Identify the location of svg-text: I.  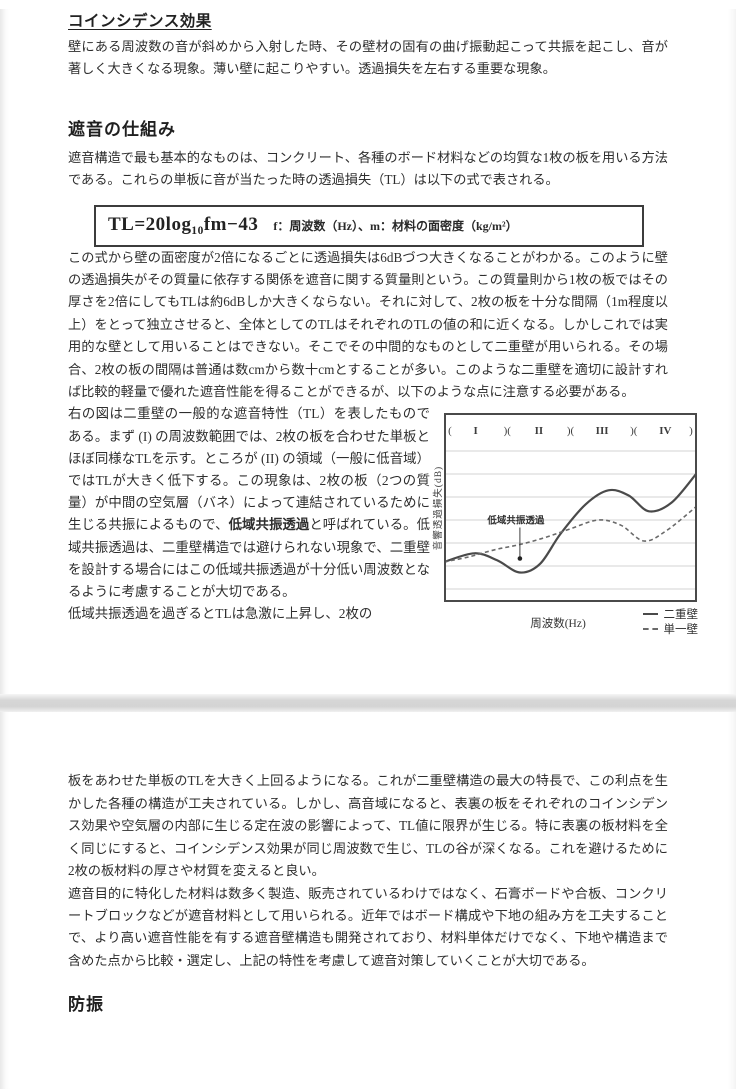
(475, 431).